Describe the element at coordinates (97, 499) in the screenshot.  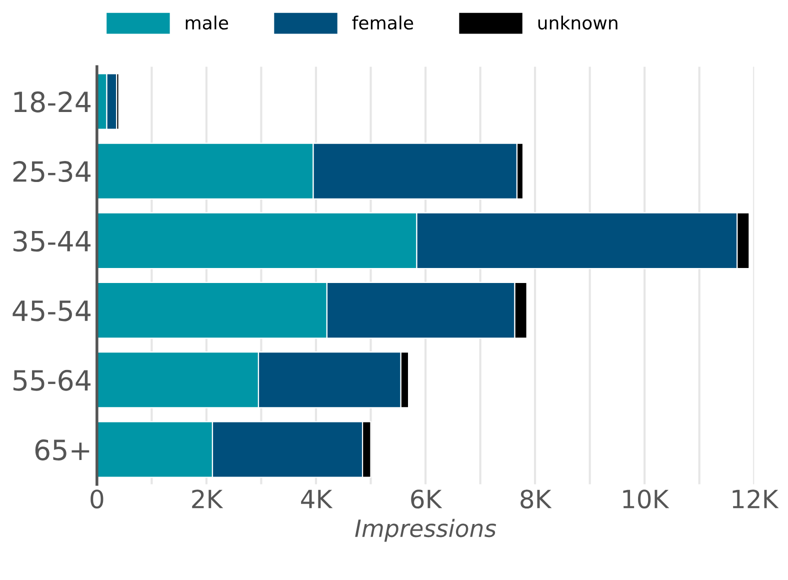
I see `x-tick-label: 0` at that location.